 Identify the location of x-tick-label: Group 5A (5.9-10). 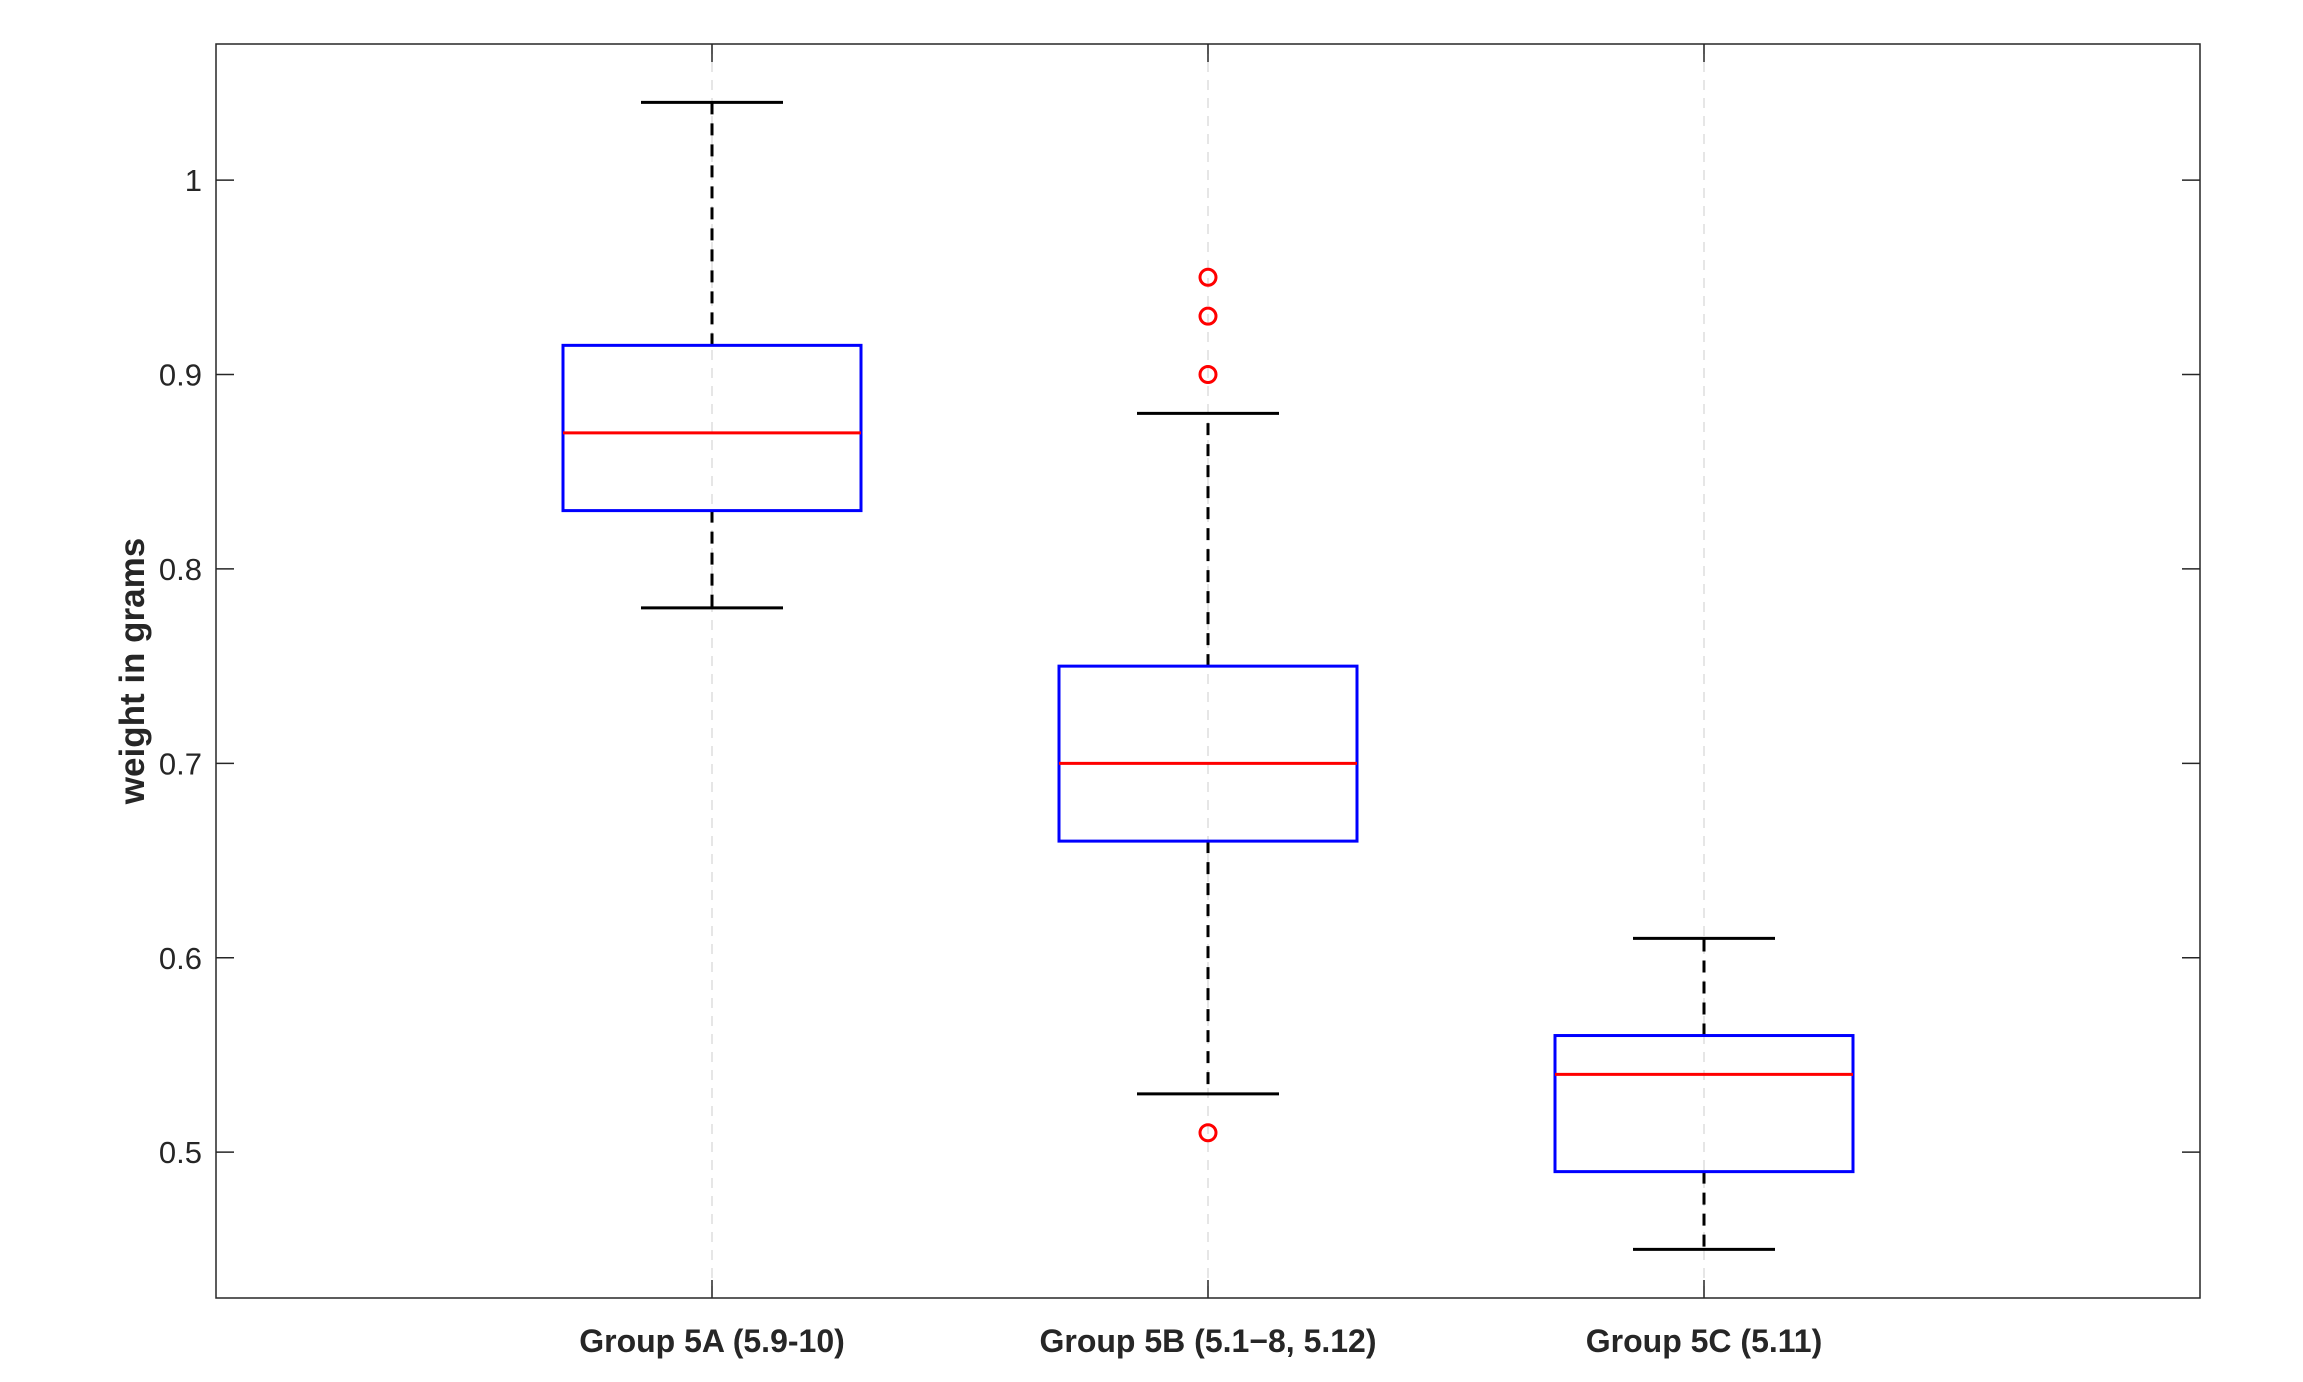
(712, 1341).